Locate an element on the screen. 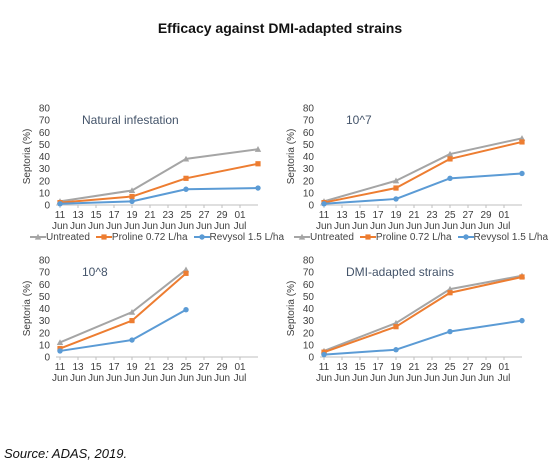 This screenshot has width=560, height=469. chart-annotation: 10^8 is located at coordinates (95, 272).